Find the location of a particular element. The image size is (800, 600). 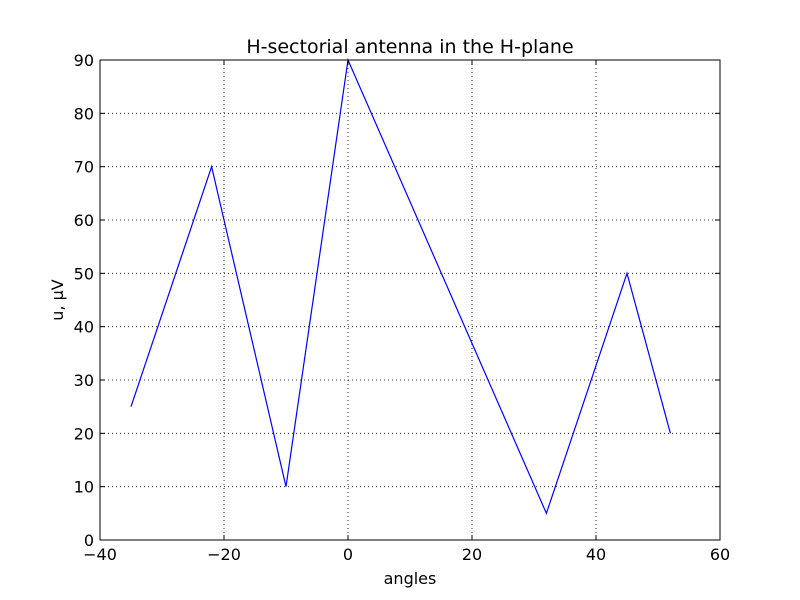

y-tick-label: 70 is located at coordinates (84, 167).